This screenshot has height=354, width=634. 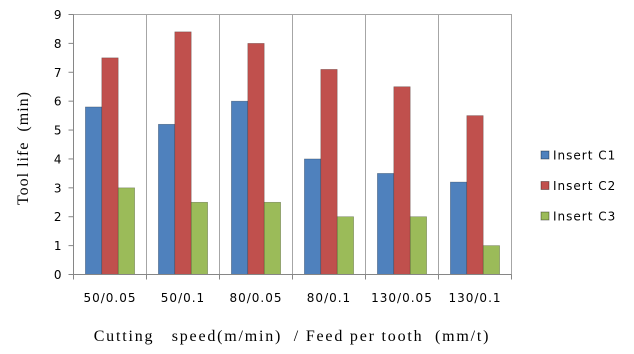 I want to click on y-tick-label: 3, so click(x=58, y=188).